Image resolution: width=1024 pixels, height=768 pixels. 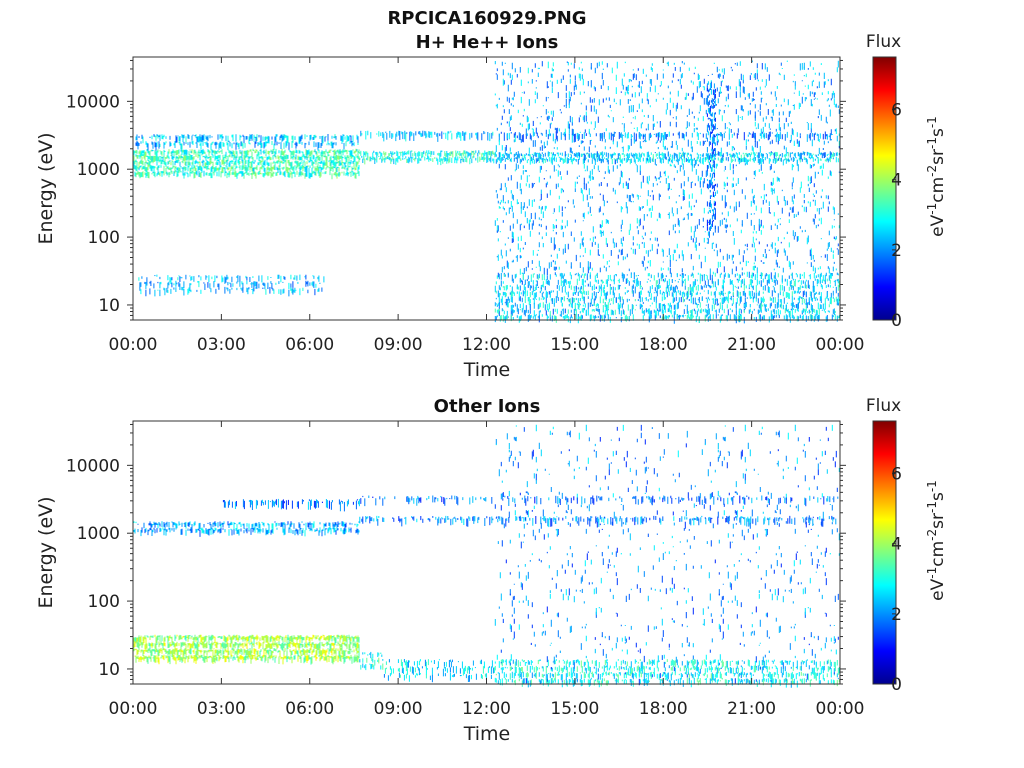 What do you see at coordinates (896, 685) in the screenshot?
I see `colorbar-tick-label: 0` at bounding box center [896, 685].